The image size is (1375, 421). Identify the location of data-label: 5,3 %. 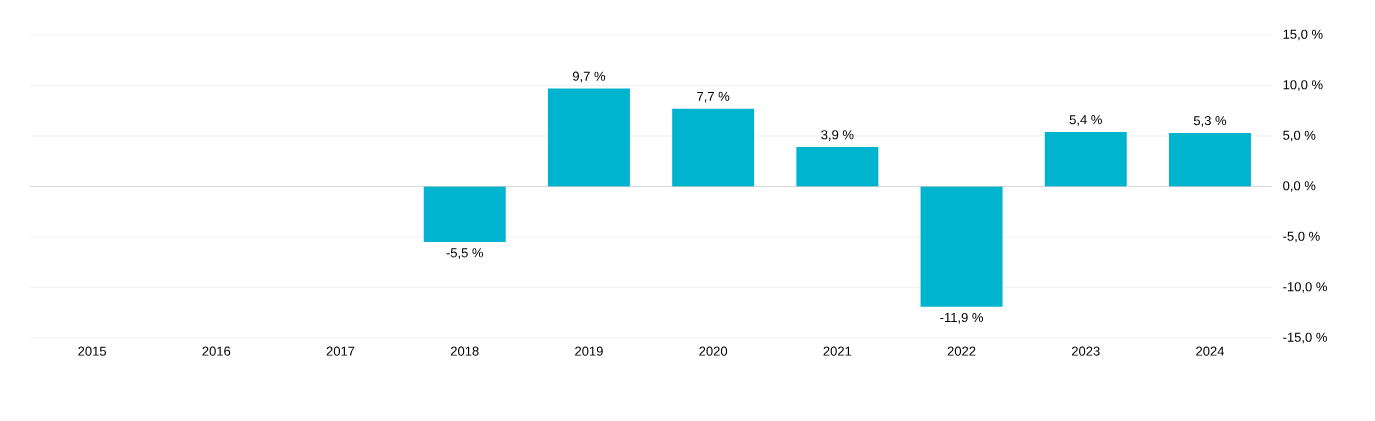
(1210, 121).